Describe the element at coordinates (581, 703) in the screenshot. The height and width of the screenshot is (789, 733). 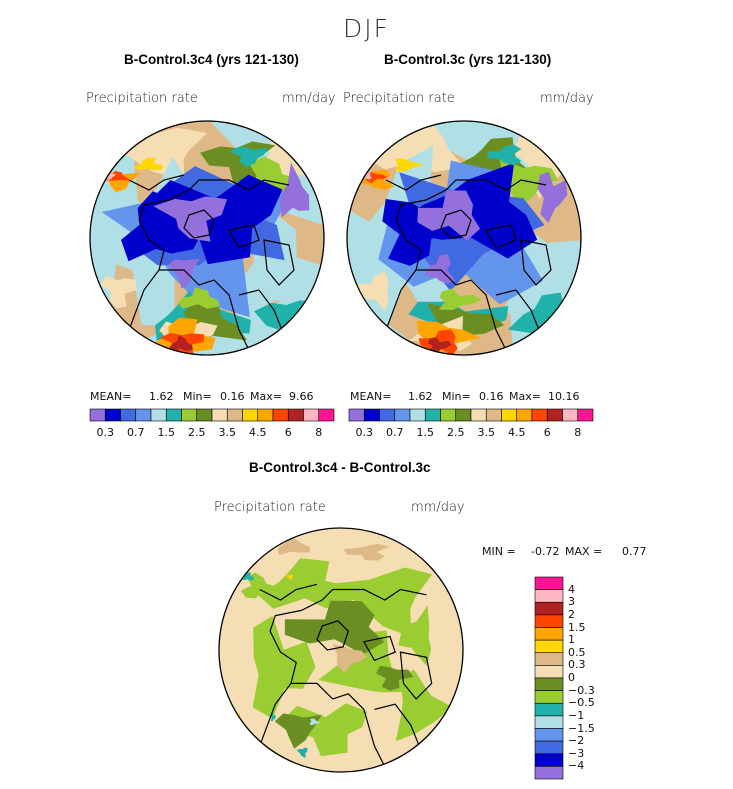
I see `colorbar-tick-label: −0.5` at that location.